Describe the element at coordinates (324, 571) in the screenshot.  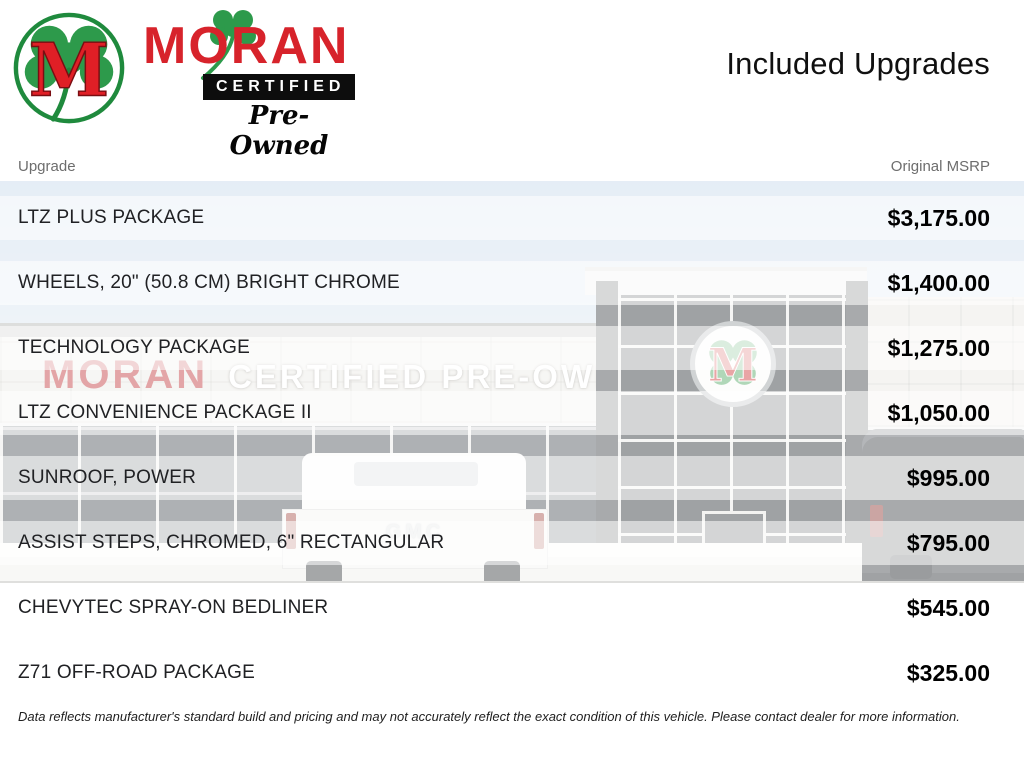
I see `pickup-wheel-left` at that location.